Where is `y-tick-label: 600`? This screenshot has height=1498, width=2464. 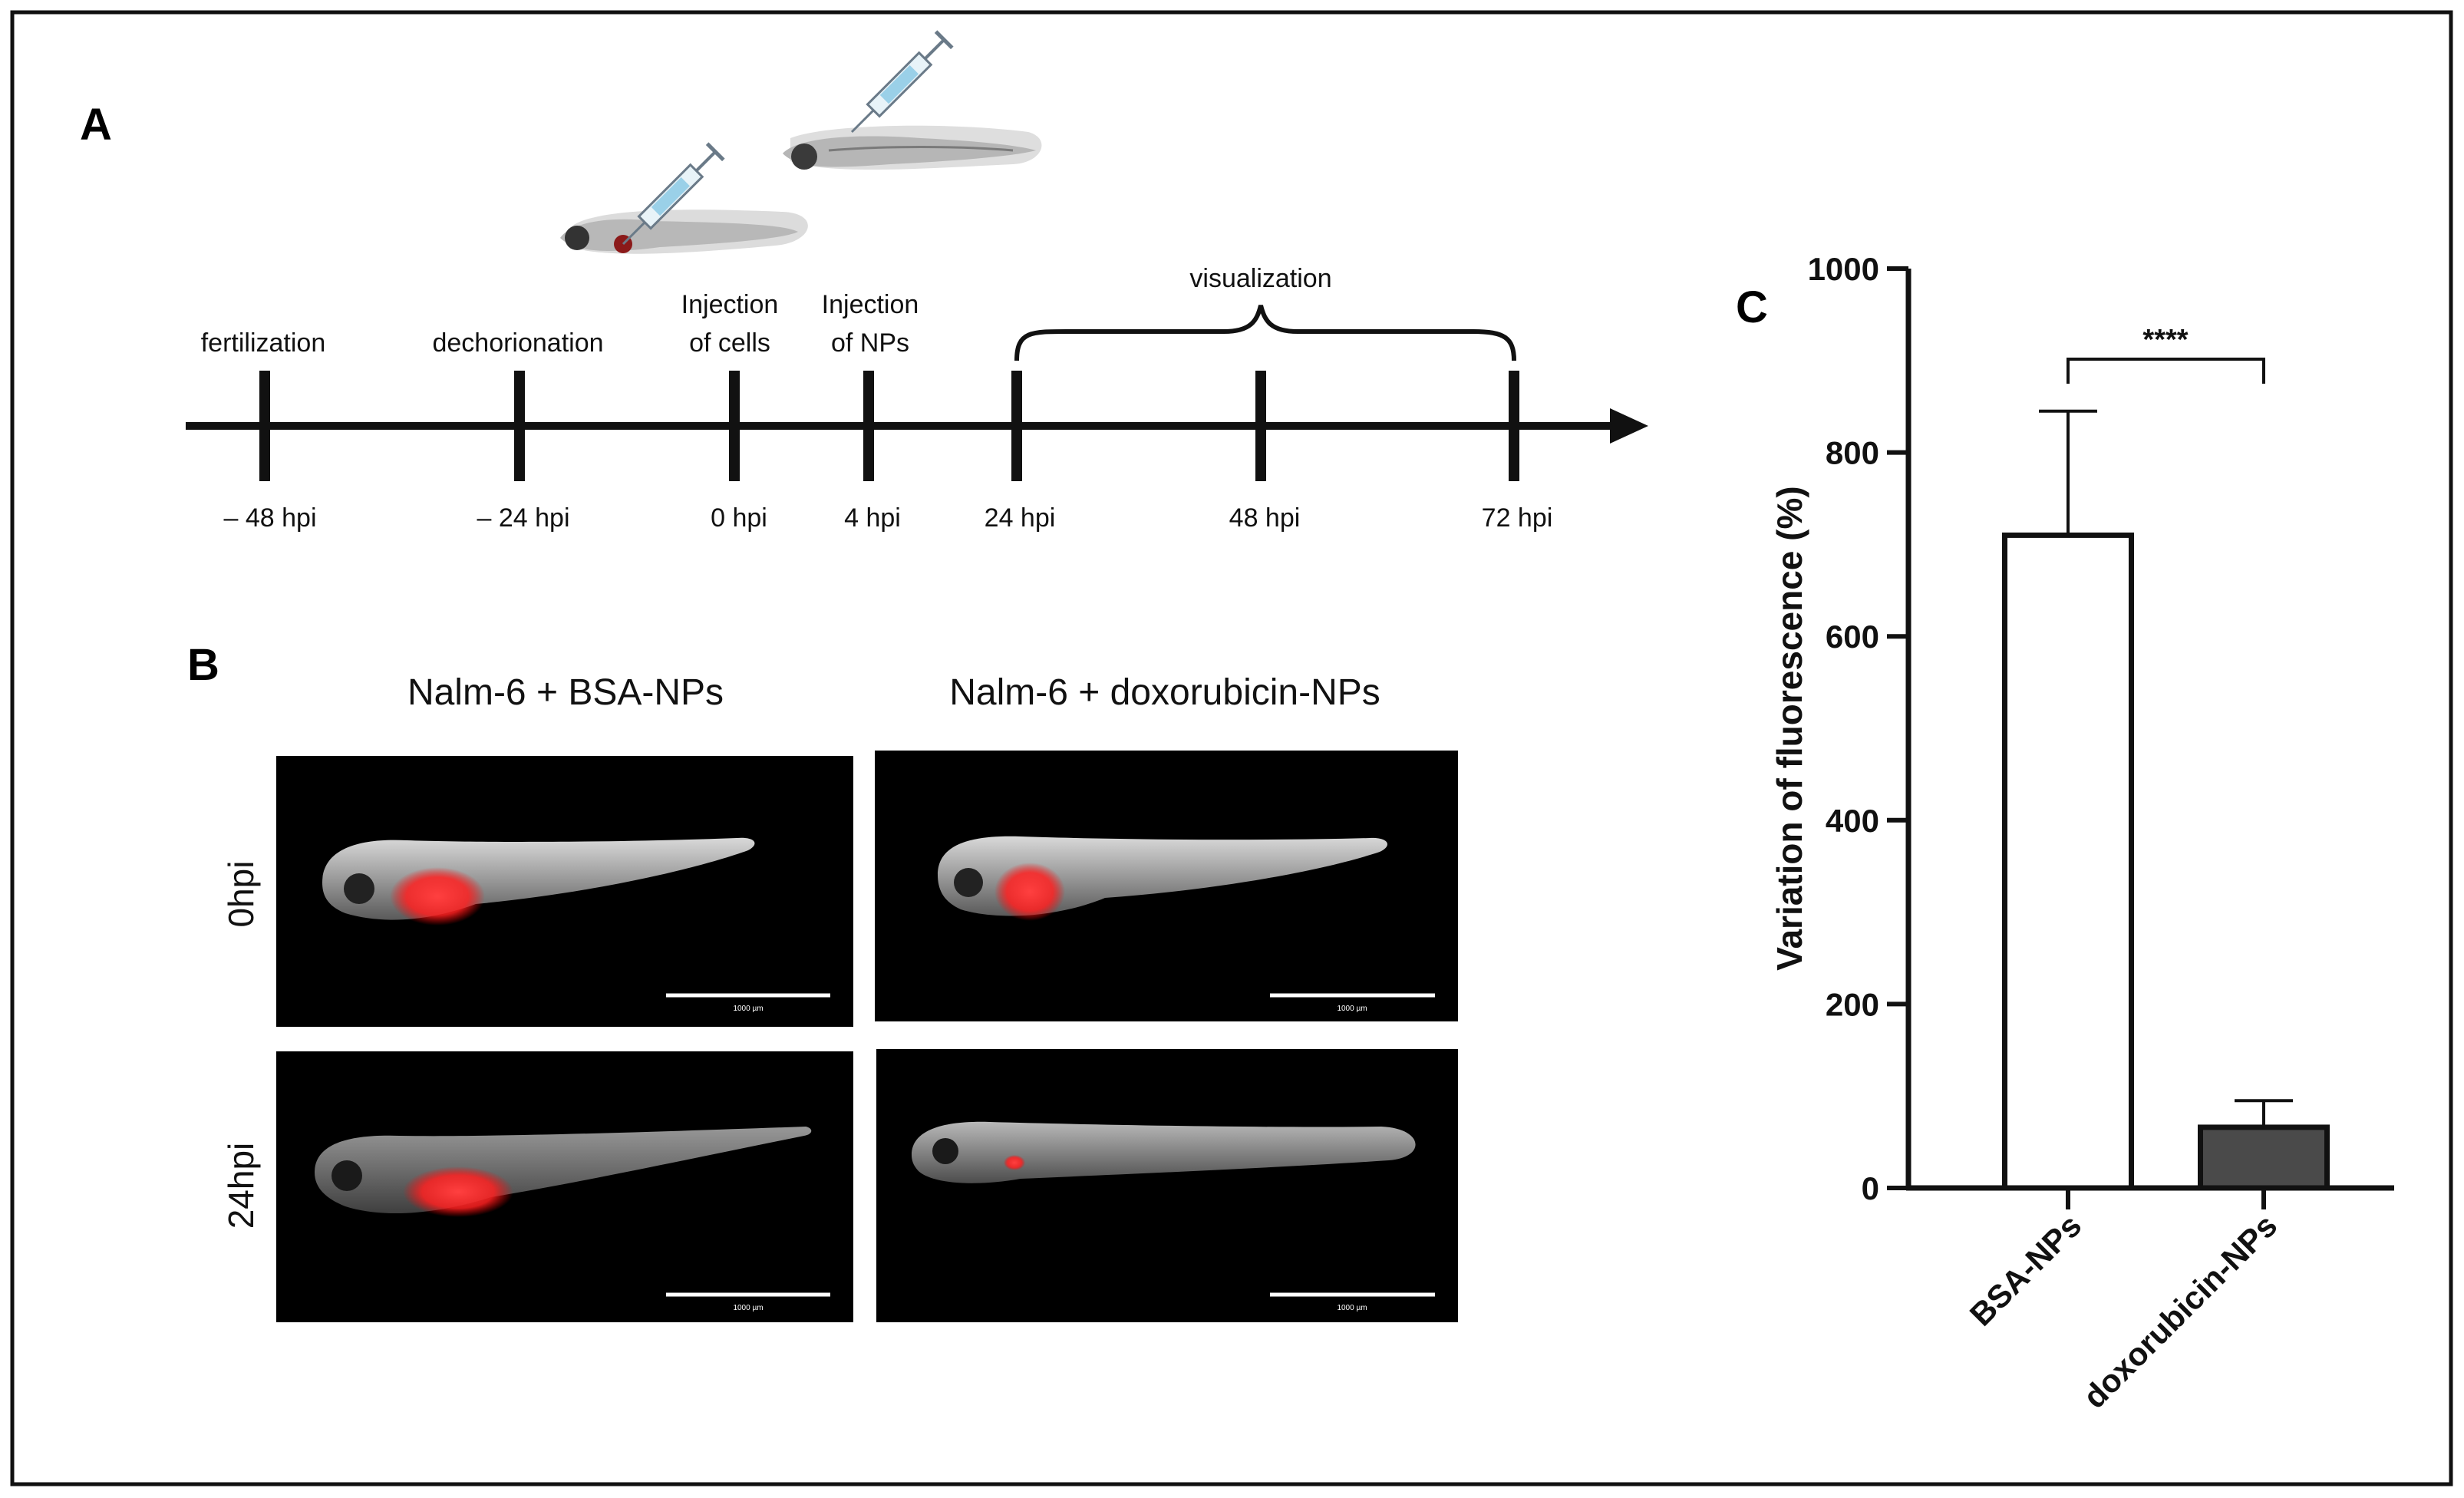 y-tick-label: 600 is located at coordinates (1853, 637).